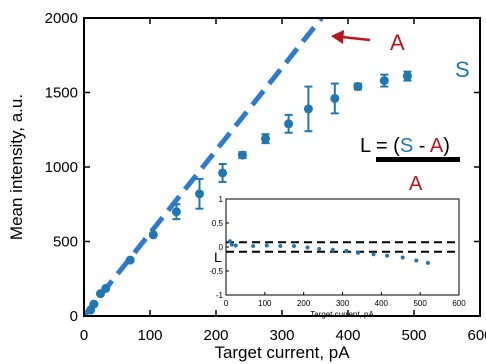 The width and height of the screenshot is (486, 364). What do you see at coordinates (65, 242) in the screenshot?
I see `main-y-tick-label: 500` at bounding box center [65, 242].